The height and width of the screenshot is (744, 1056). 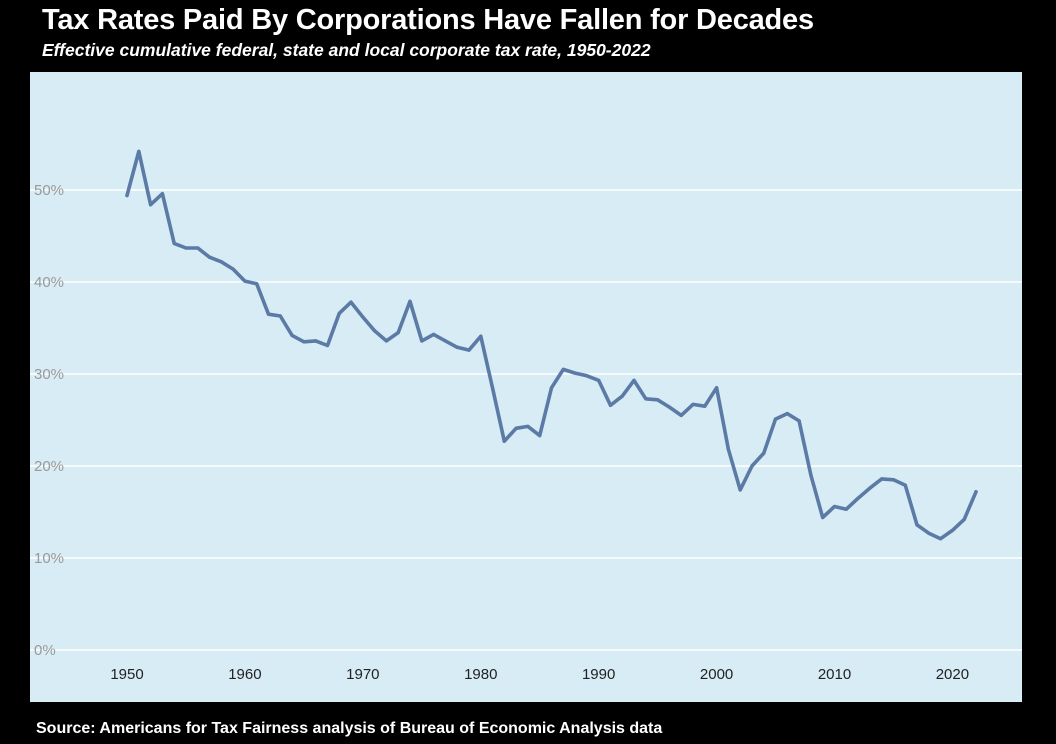 I want to click on data-point-1987, so click(x=563, y=369).